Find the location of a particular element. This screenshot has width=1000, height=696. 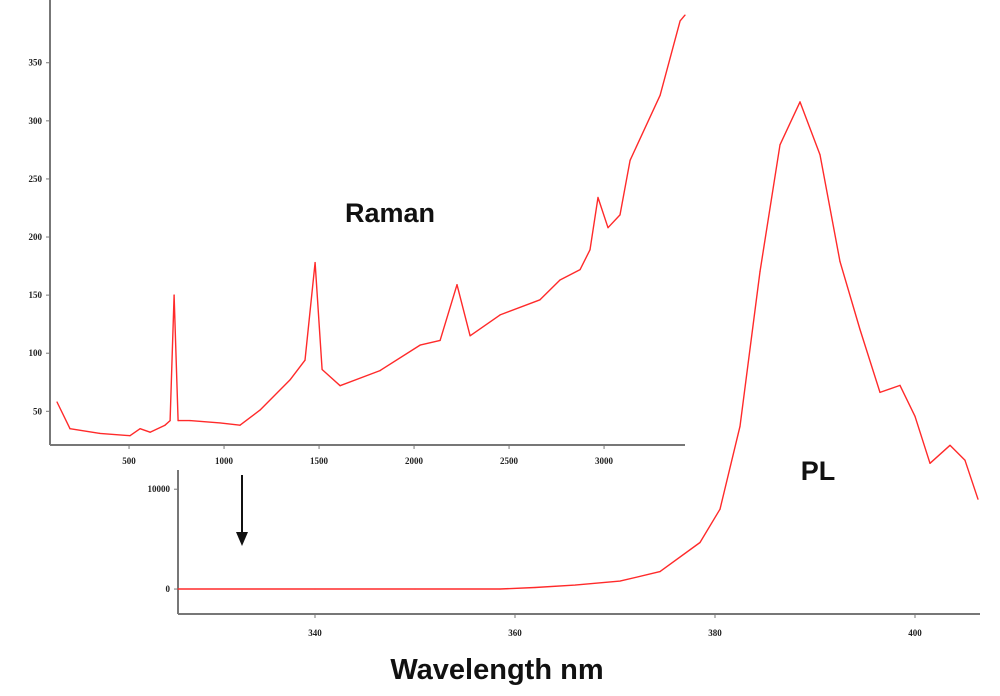

x-tick-label: 360 is located at coordinates (515, 633).